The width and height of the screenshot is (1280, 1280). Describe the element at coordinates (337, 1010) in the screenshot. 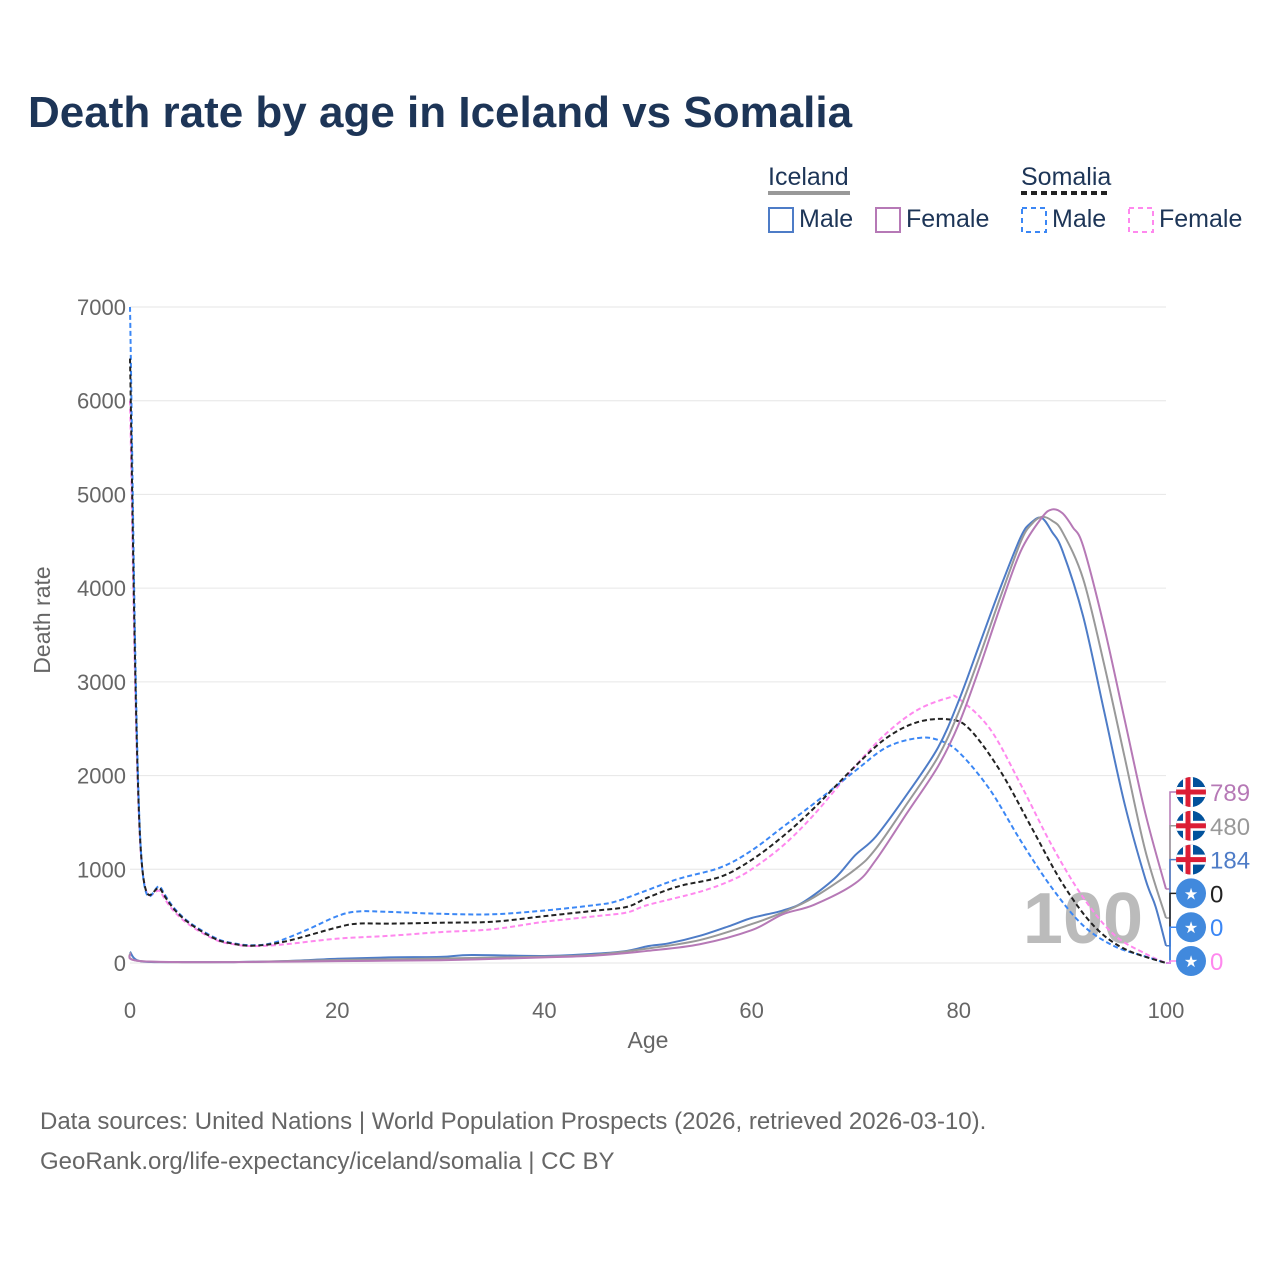

I see `x-tick-label: 20` at that location.